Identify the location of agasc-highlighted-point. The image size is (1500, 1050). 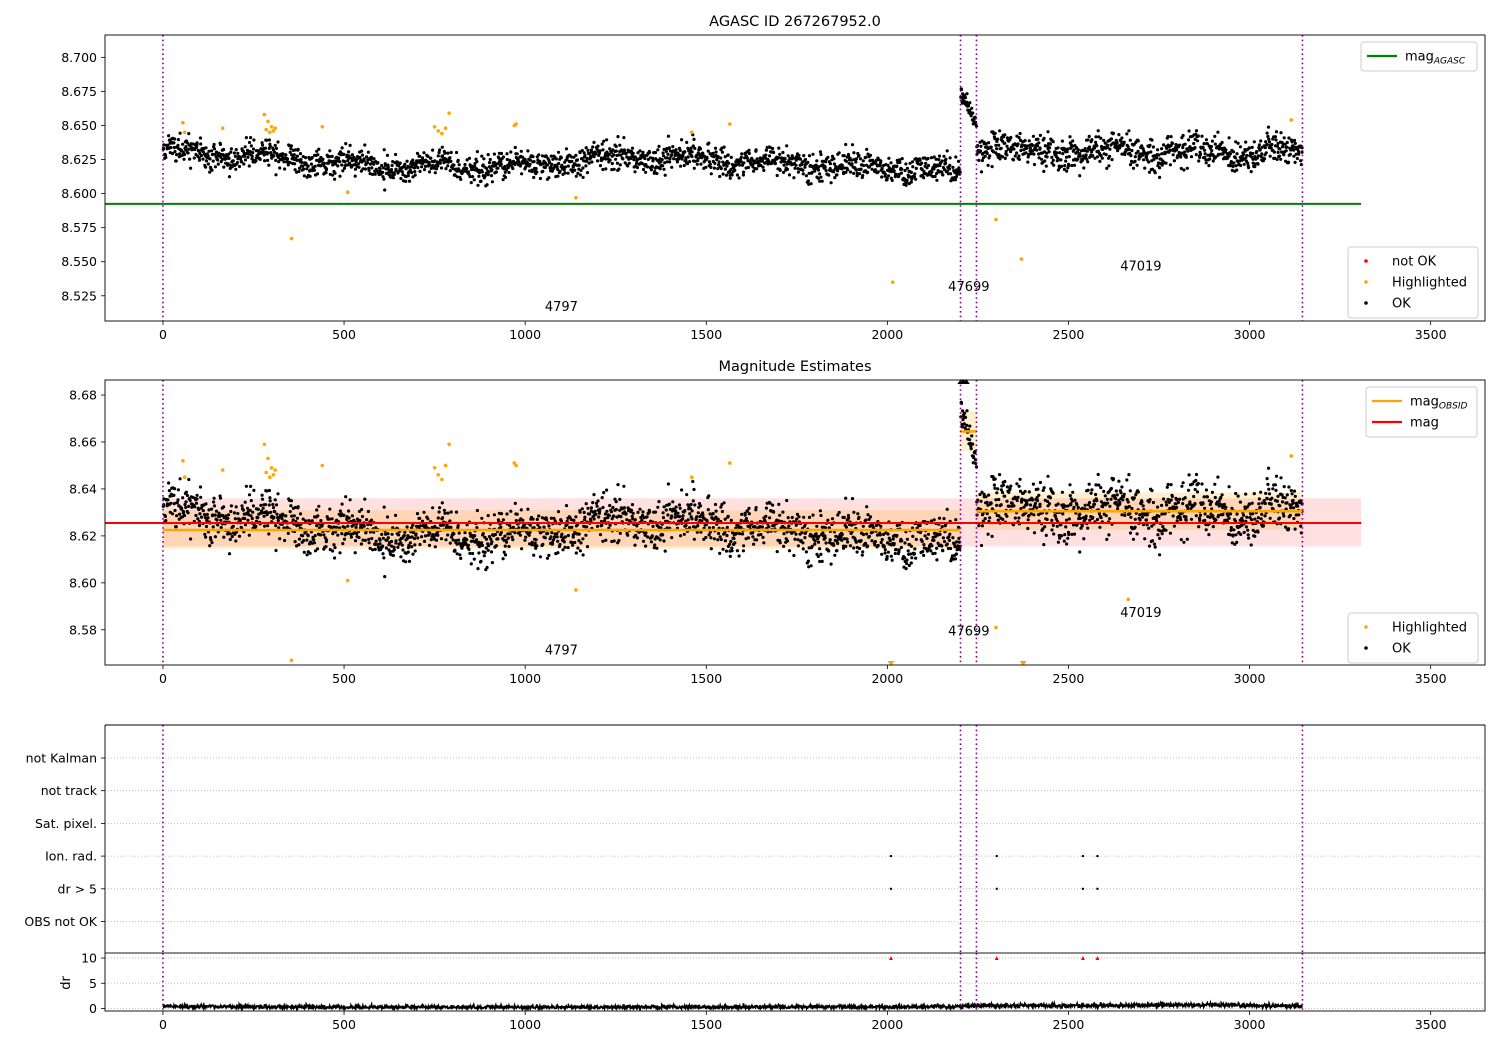
(271, 127).